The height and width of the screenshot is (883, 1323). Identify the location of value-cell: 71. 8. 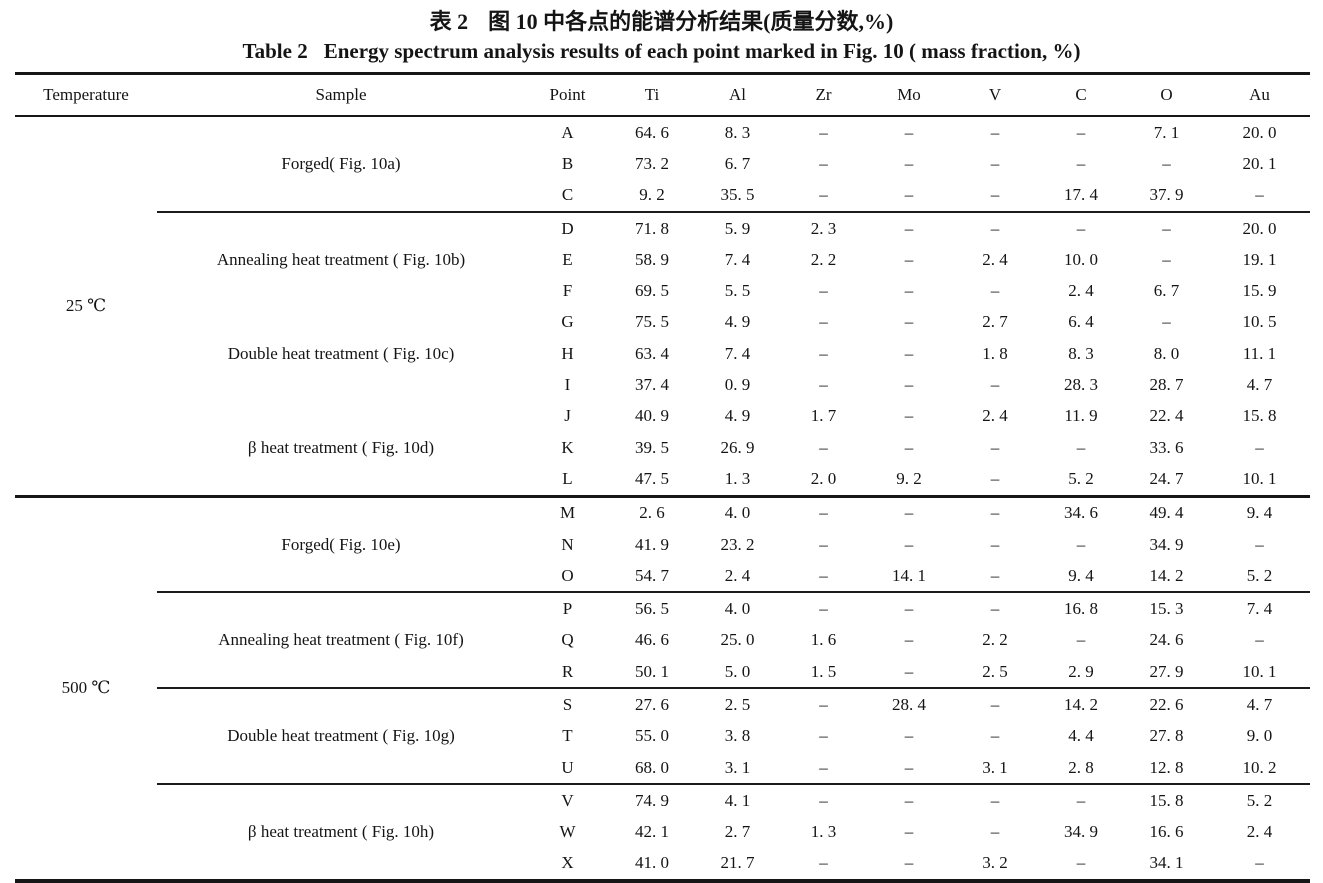
(652, 228).